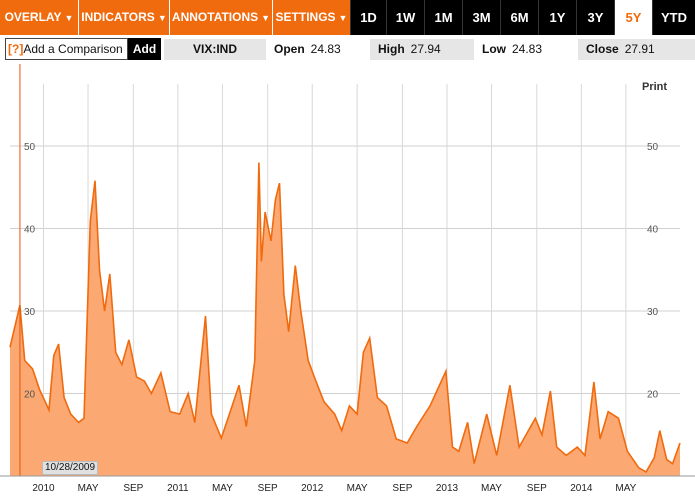  Describe the element at coordinates (447, 488) in the screenshot. I see `x-tick-label: 2013` at that location.